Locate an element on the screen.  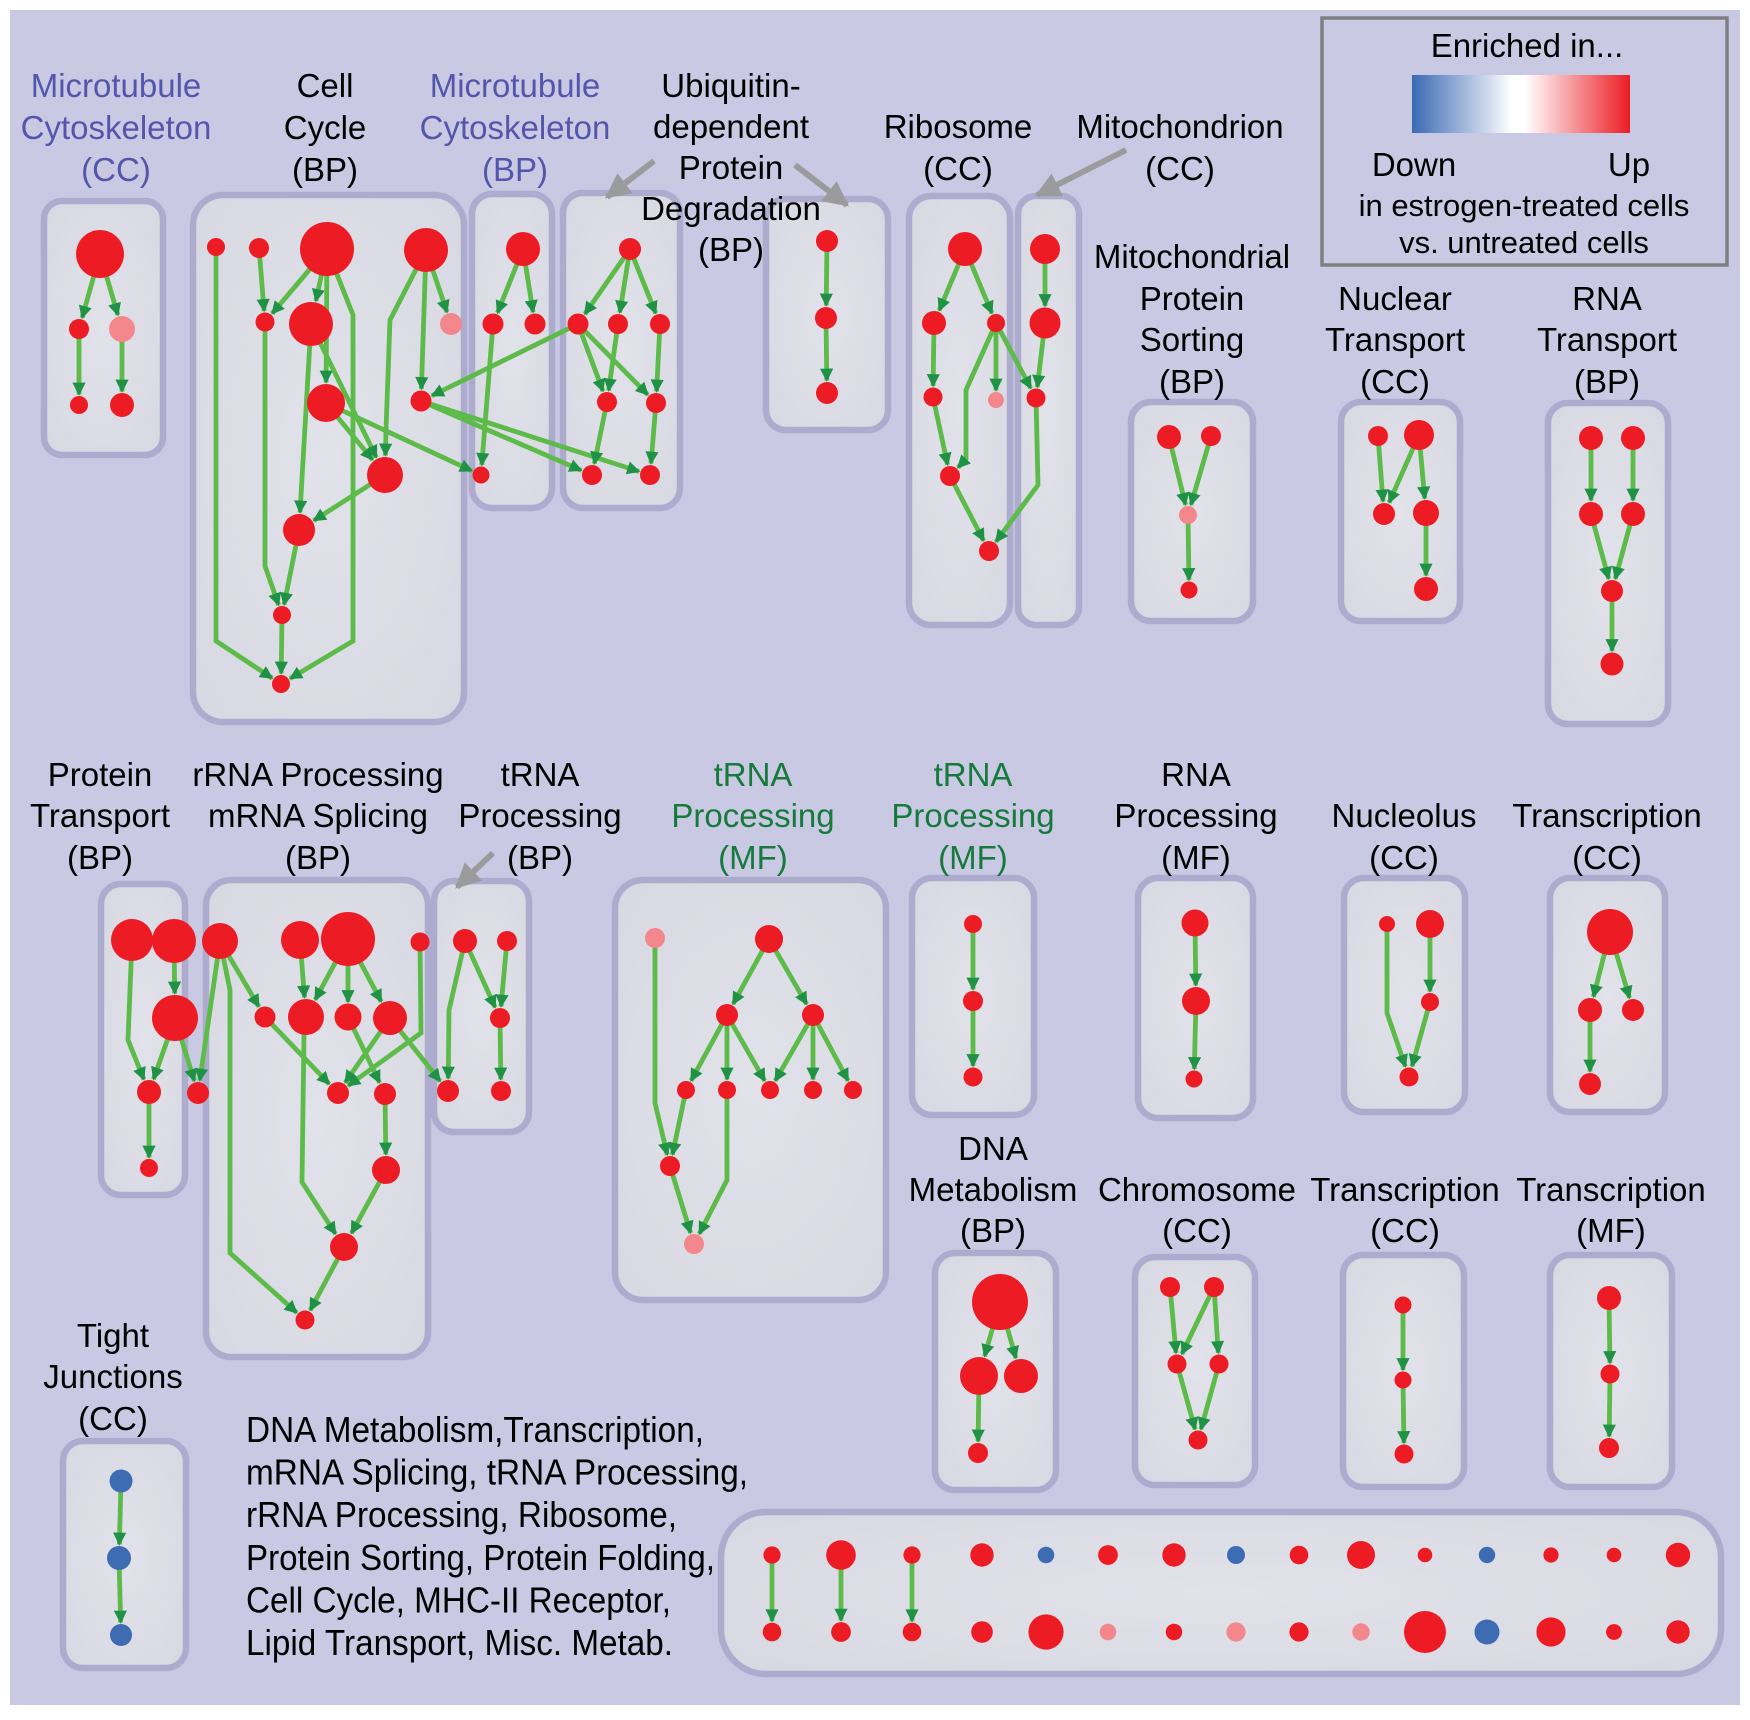
svg-text: Junctions is located at coordinates (112, 1376).